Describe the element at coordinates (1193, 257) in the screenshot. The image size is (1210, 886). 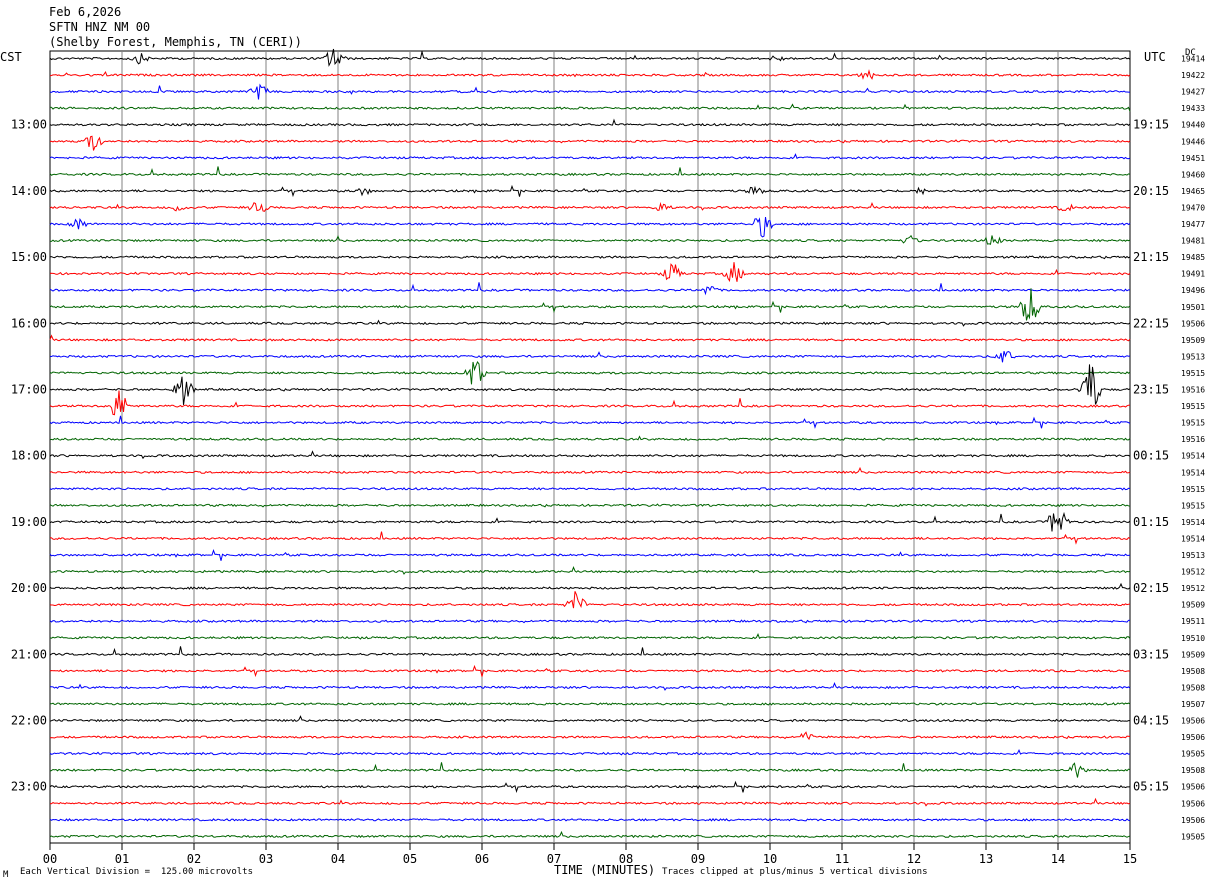
I see `dc-offset-label: 19485` at that location.